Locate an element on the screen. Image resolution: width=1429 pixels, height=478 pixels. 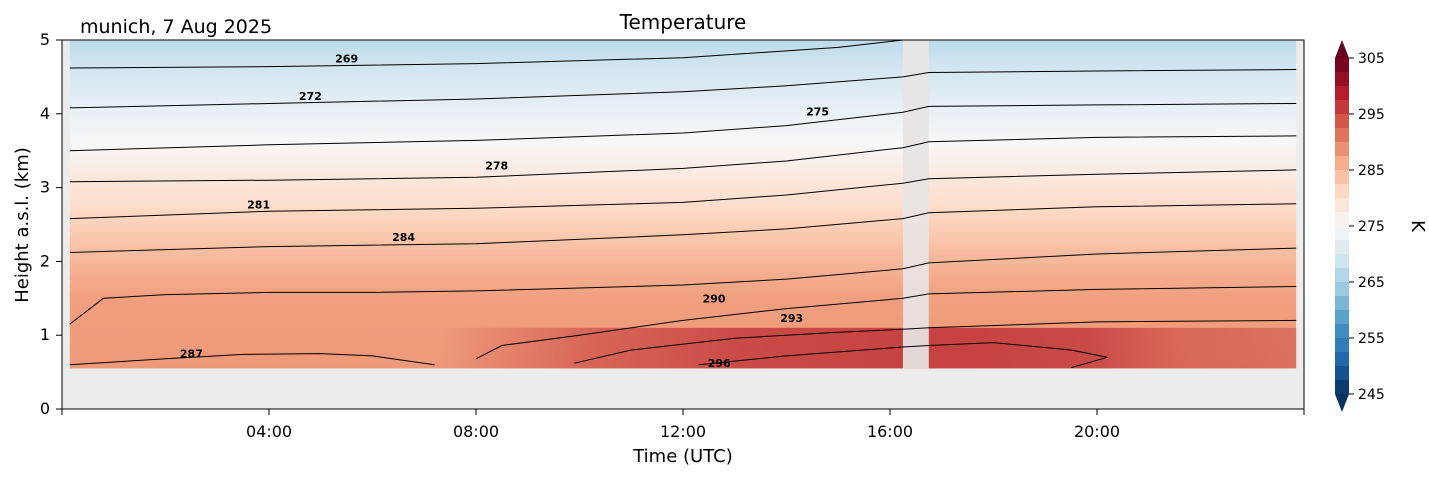
colorbar-label: K is located at coordinates (1417, 226).